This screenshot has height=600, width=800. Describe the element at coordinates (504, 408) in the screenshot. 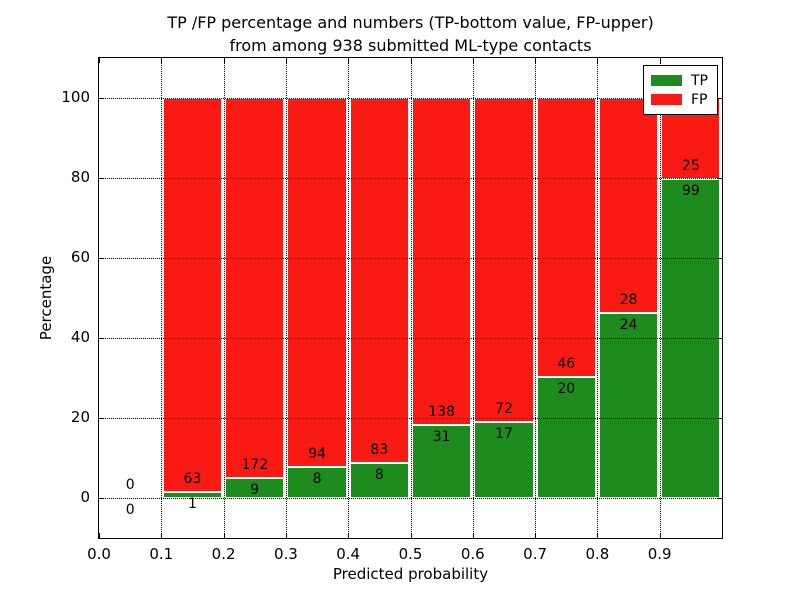

I see `fp-count-label: 72` at that location.